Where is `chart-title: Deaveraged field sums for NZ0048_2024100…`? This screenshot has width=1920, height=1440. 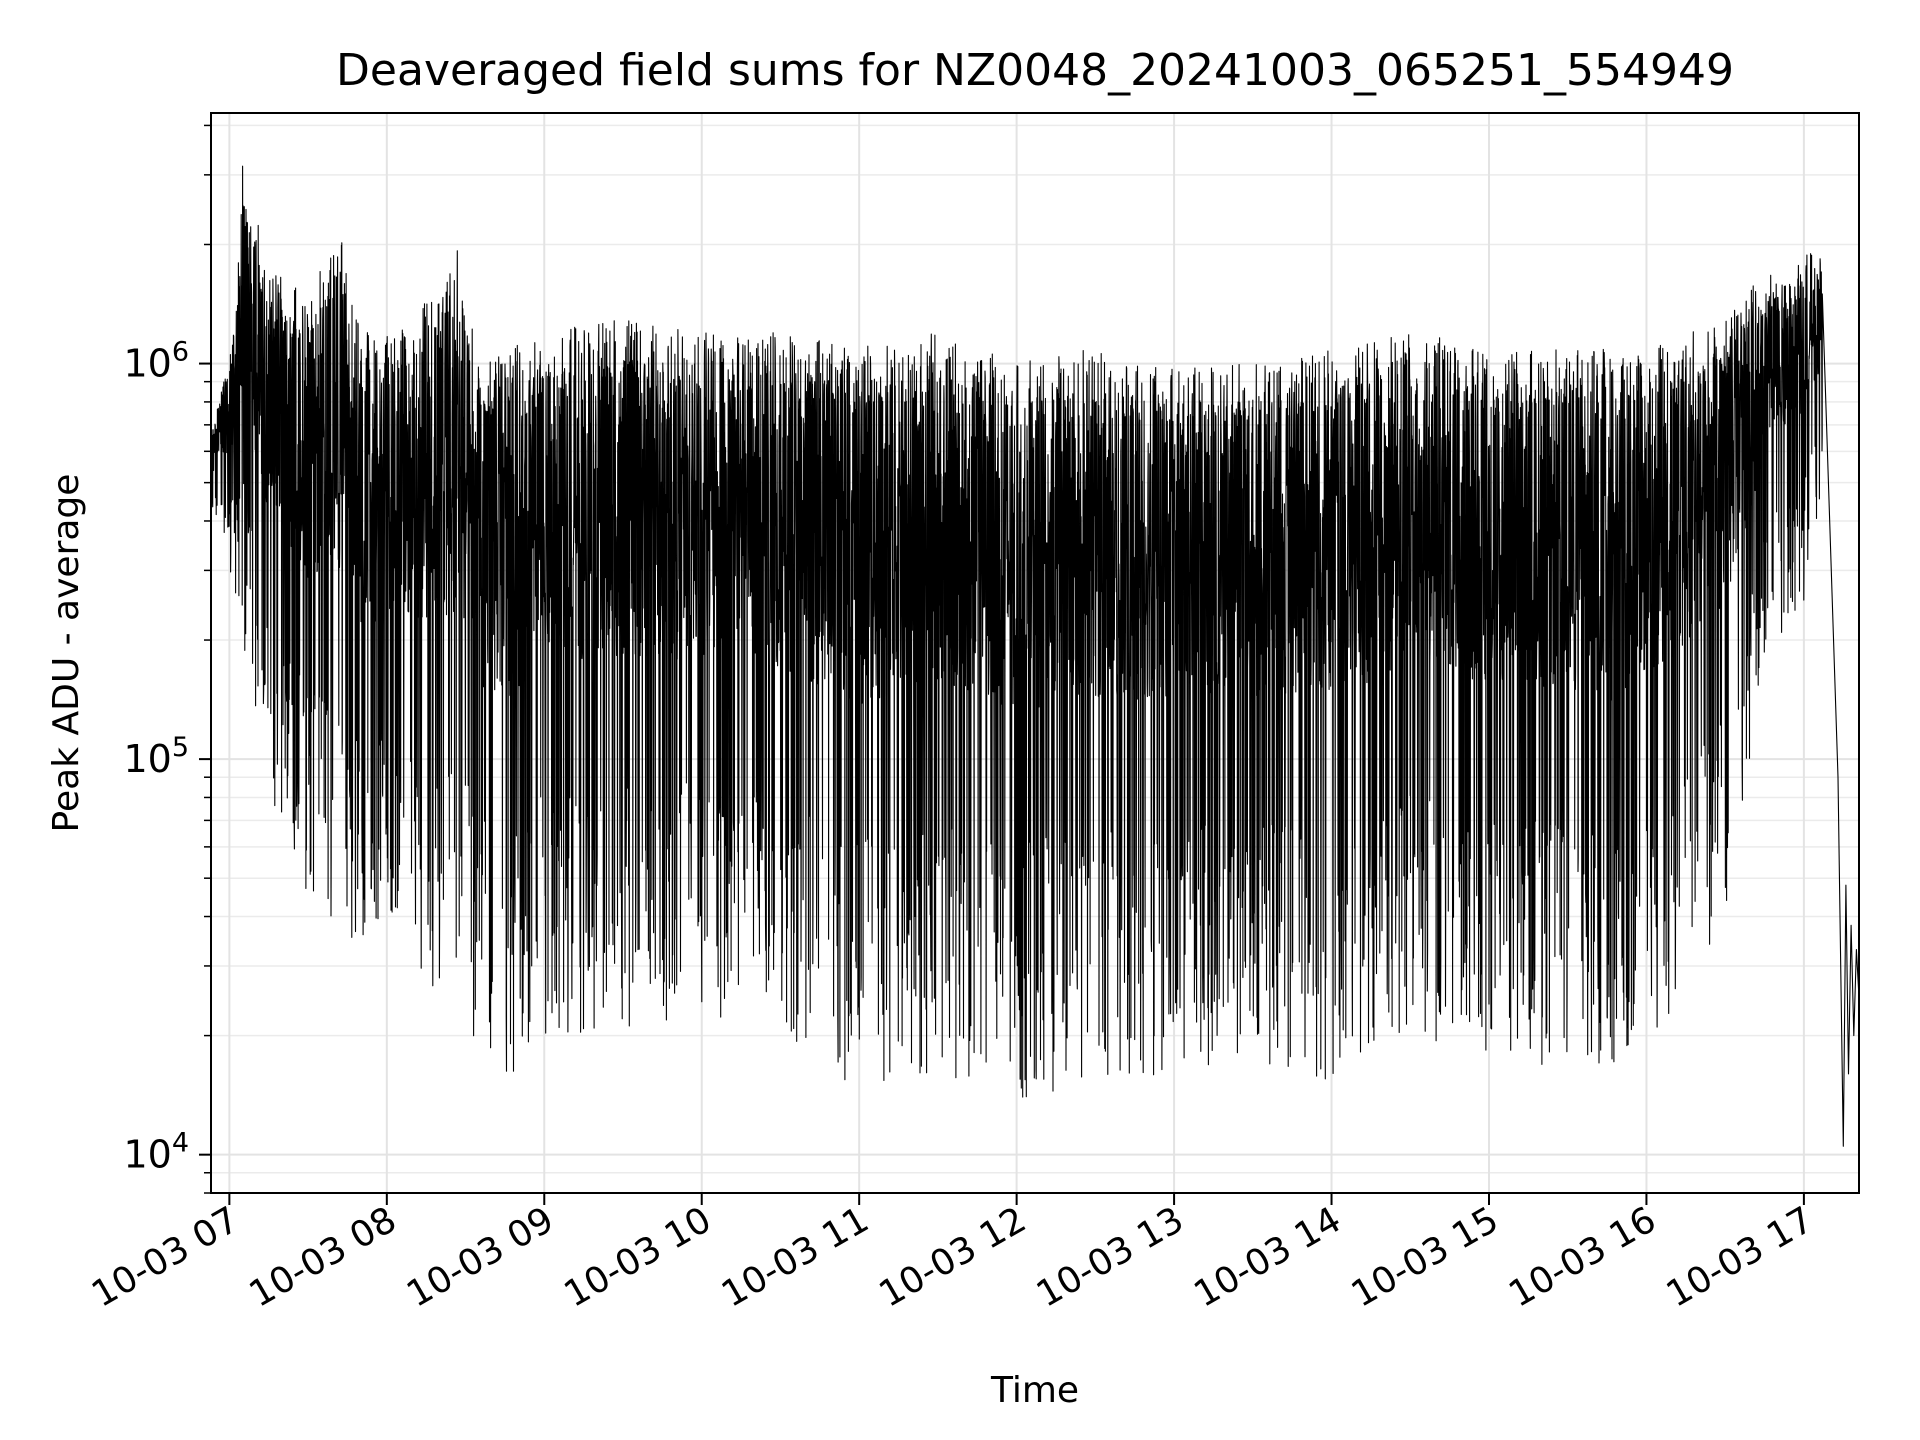 chart-title: Deaveraged field sums for NZ0048_2024100… is located at coordinates (1035, 70).